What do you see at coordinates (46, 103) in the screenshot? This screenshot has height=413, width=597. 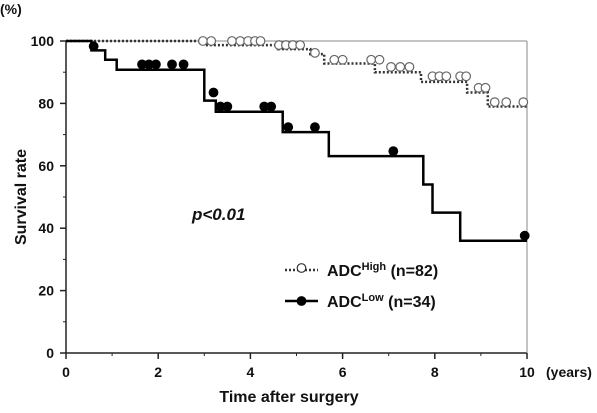 I see `y-tick-label: 80` at bounding box center [46, 103].